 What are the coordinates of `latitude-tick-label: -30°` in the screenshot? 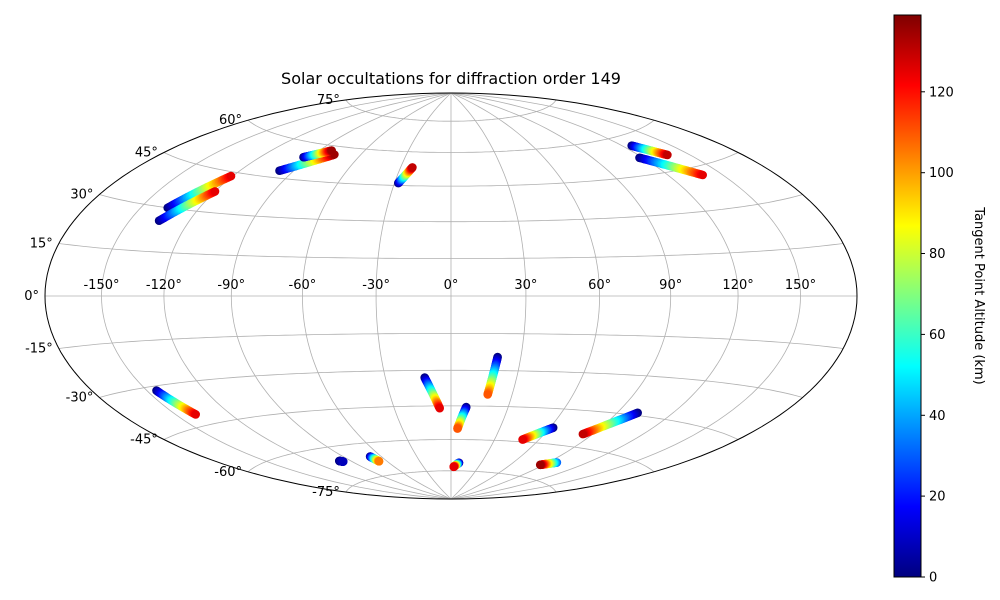 It's located at (80, 398).